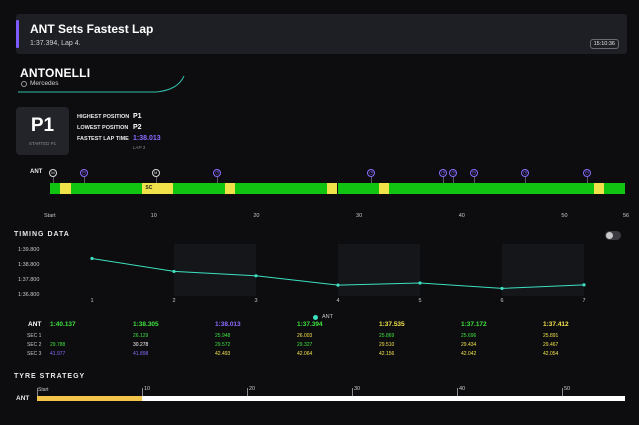 The width and height of the screenshot is (639, 425). What do you see at coordinates (556, 324) in the screenshot?
I see `lap-time-cell: 1:37.412` at bounding box center [556, 324].